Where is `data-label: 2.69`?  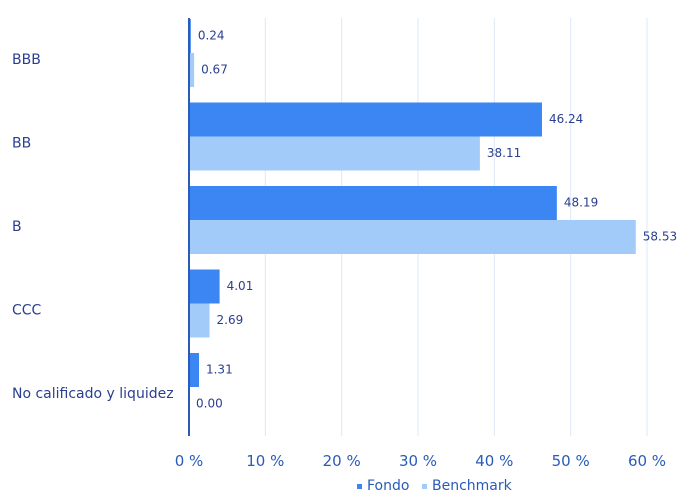 data-label: 2.69 is located at coordinates (230, 320).